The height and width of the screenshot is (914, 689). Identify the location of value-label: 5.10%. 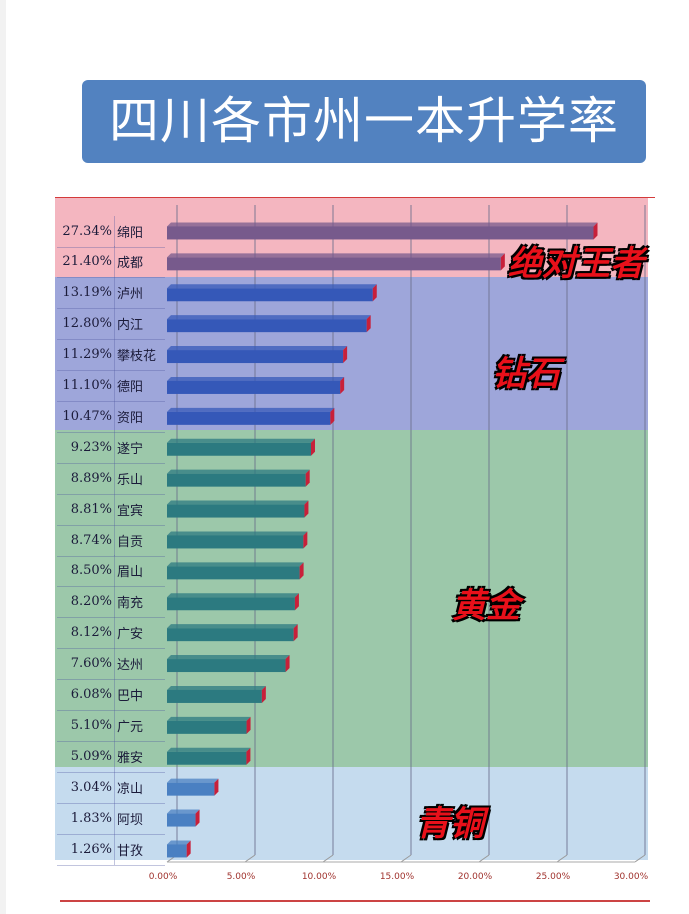
(86, 725).